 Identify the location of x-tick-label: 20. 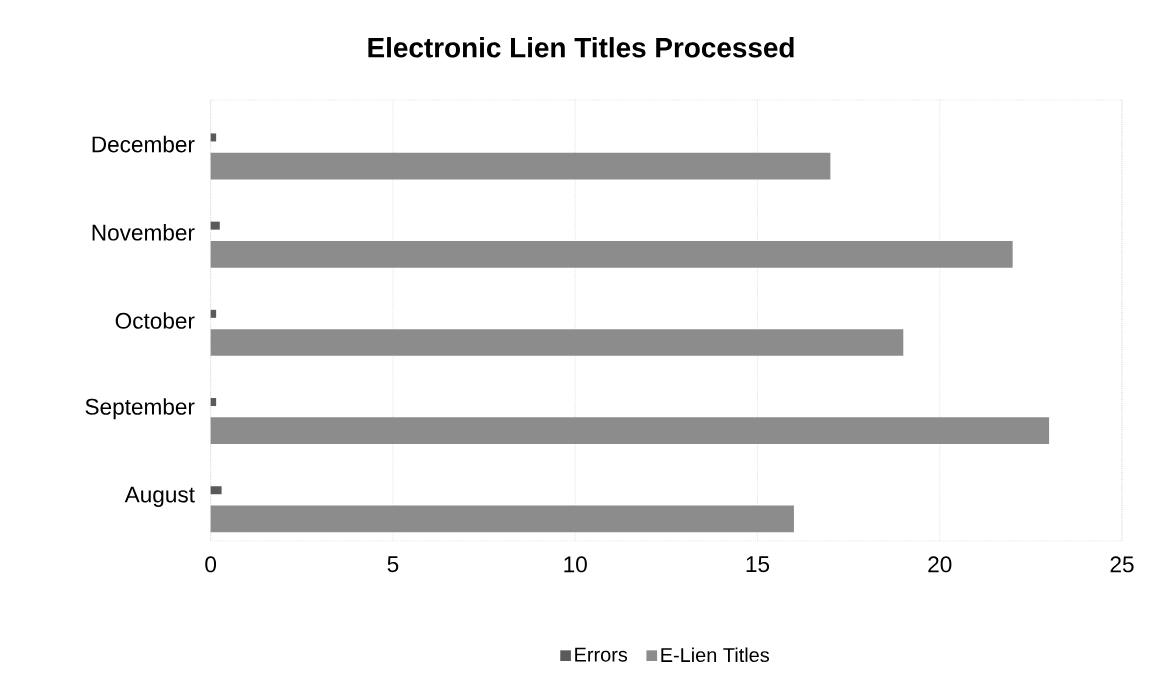
(940, 564).